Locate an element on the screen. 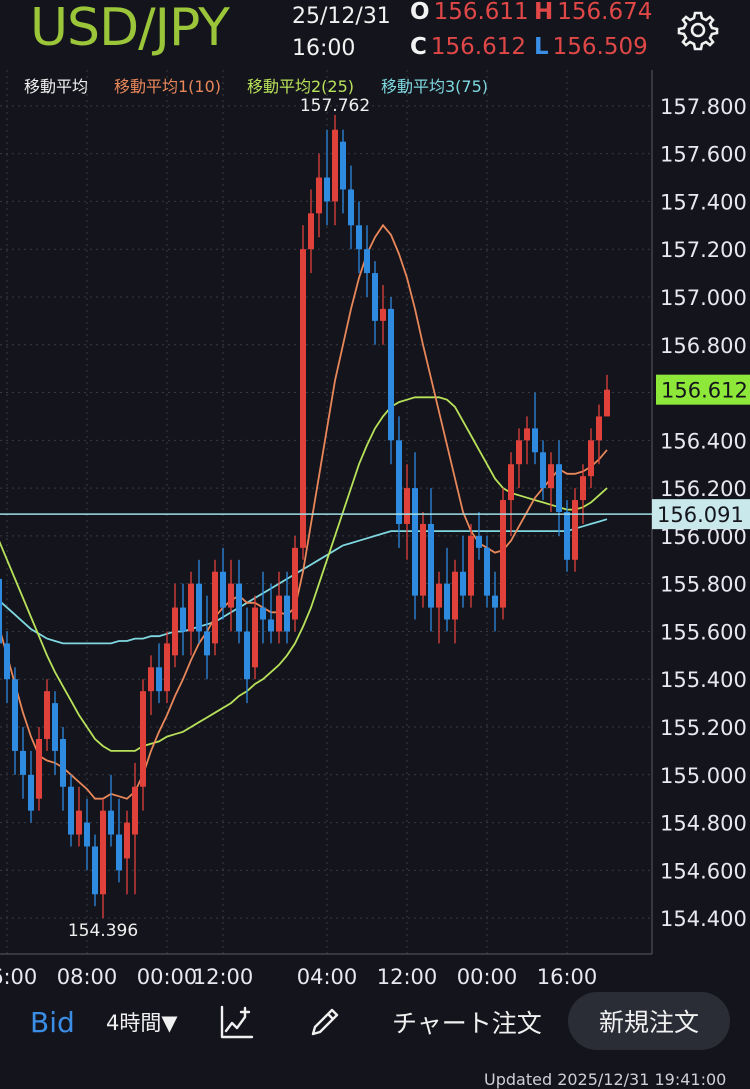  currency-pair: USD/JPY is located at coordinates (130, 29).